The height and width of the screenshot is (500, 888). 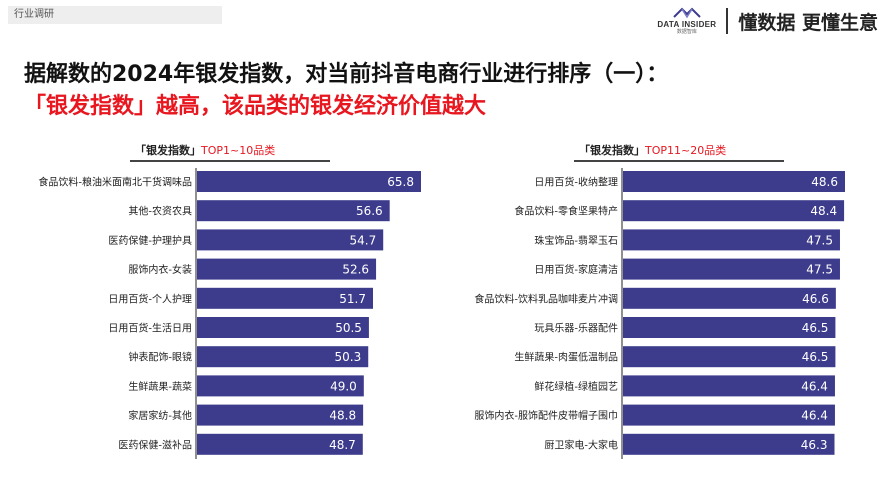 I want to click on data-label: 54.7, so click(x=362, y=240).